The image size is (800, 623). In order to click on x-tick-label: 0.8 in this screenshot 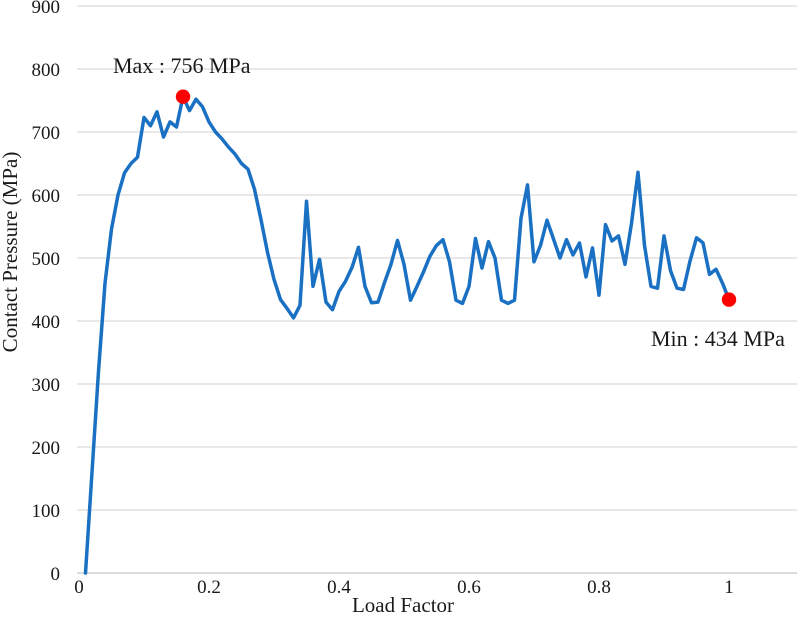, I will do `click(599, 587)`.